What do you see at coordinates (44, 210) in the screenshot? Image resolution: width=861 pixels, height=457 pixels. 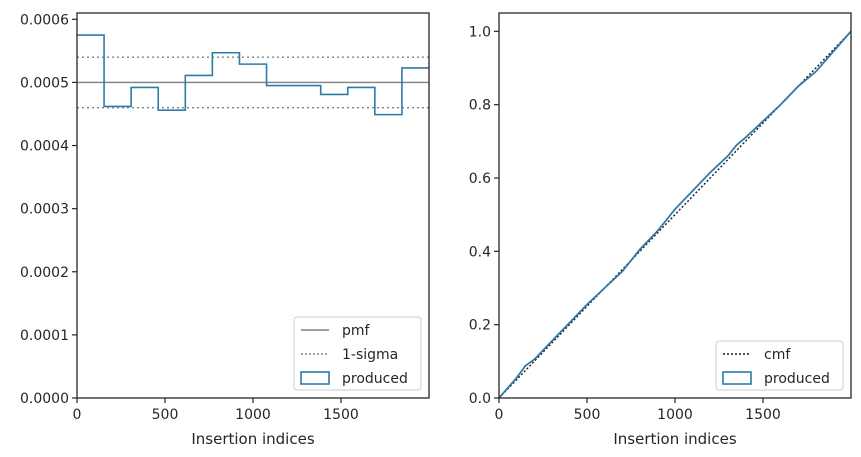 I see `y-tick-label: 0.0003` at bounding box center [44, 210].